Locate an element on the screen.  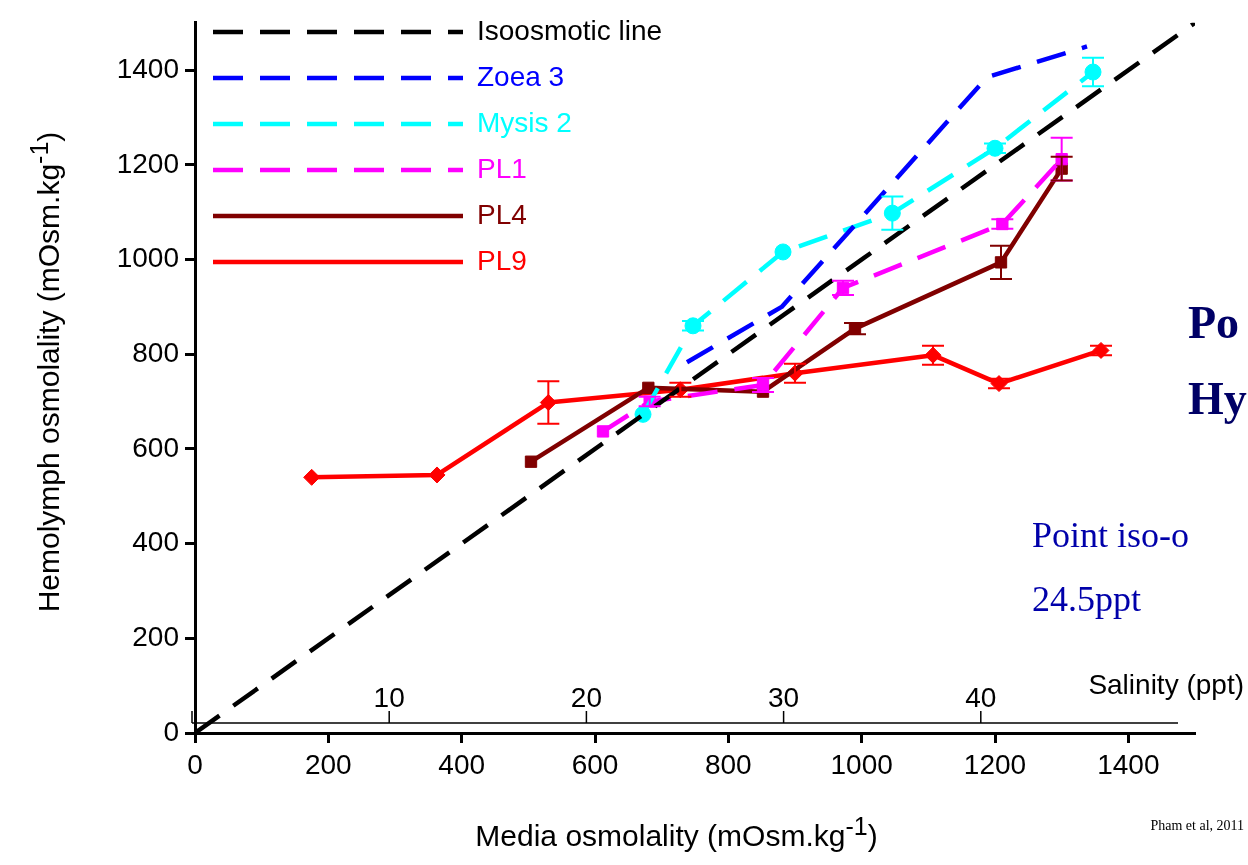
y-tick-label: 0 is located at coordinates (171, 731).